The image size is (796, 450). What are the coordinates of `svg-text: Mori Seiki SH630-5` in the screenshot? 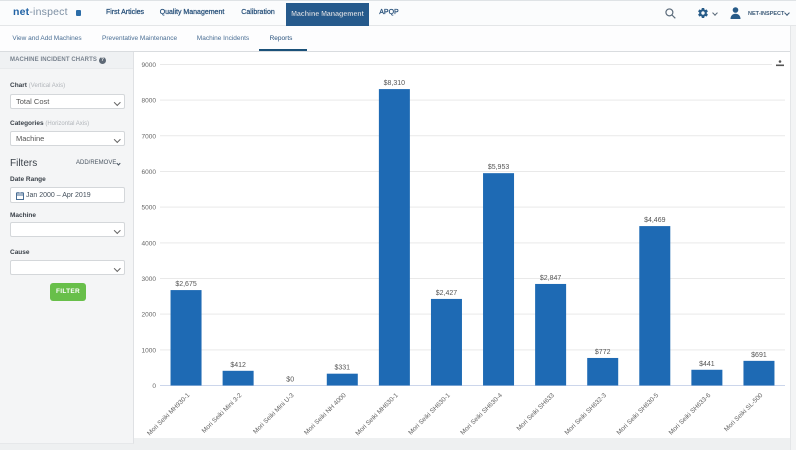 It's located at (638, 414).